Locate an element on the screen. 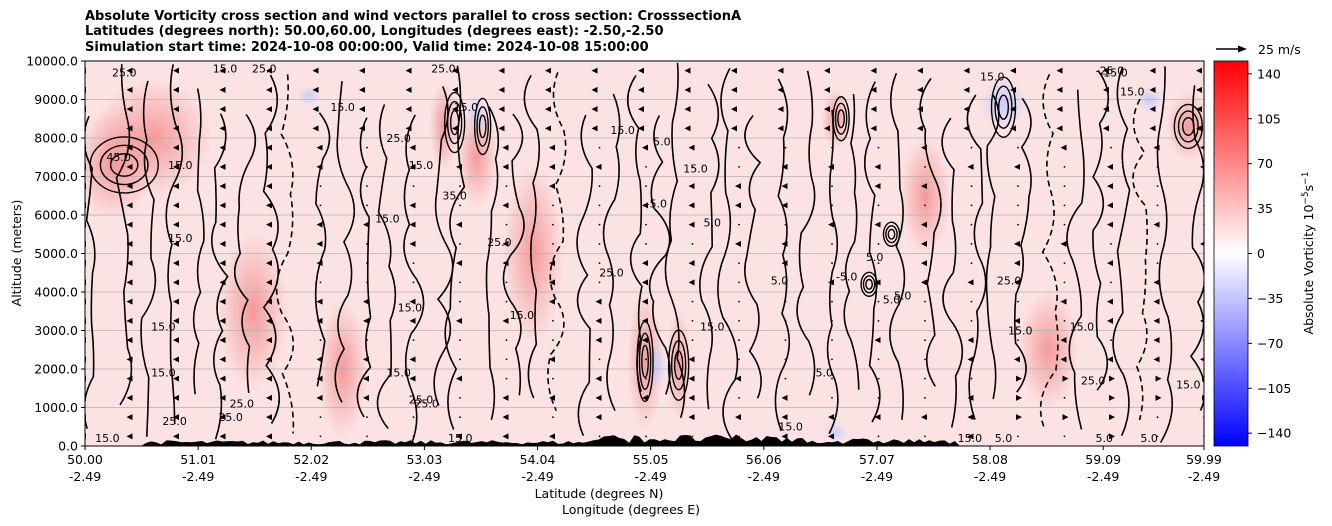 This screenshot has height=526, width=1332. colorbar-tick-label: 140 is located at coordinates (1269, 73).